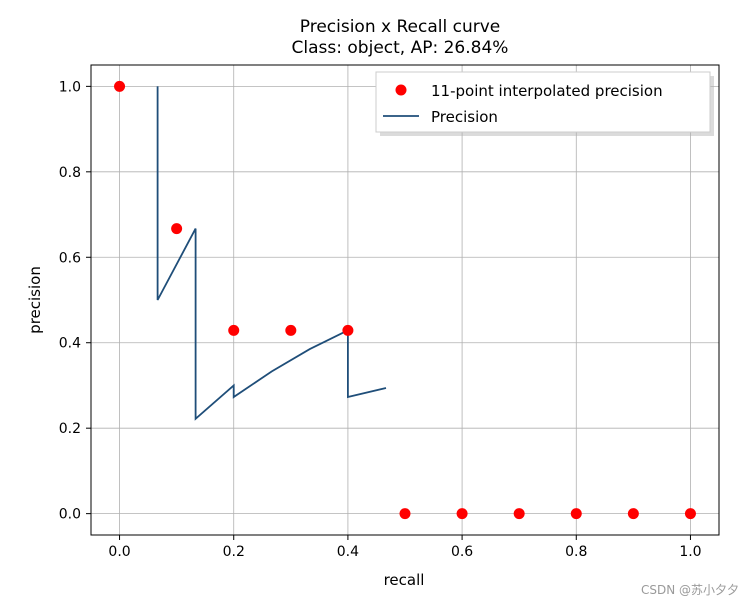 This screenshot has height=604, width=749. I want to click on x-tick-label: 0.2, so click(234, 552).